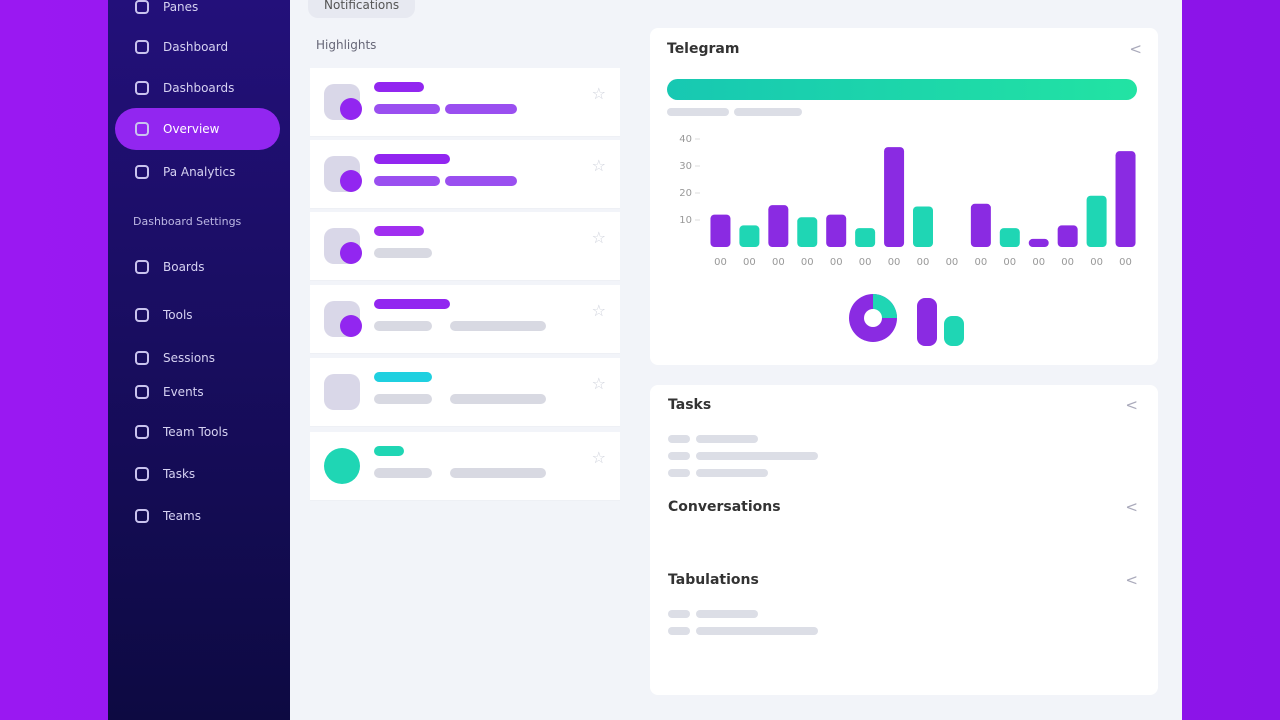 The width and height of the screenshot is (1280, 720). I want to click on nav-item: Overview, so click(197, 129).